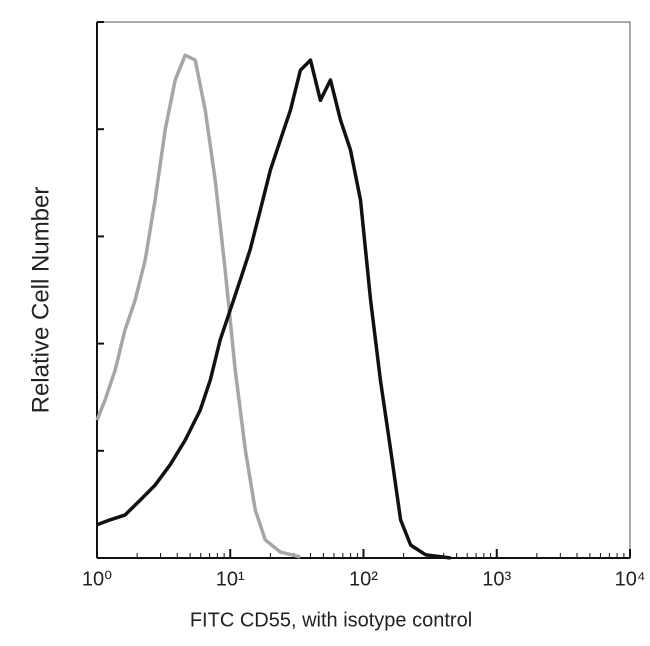  What do you see at coordinates (363, 579) in the screenshot?
I see `x-tick-label: 10²` at bounding box center [363, 579].